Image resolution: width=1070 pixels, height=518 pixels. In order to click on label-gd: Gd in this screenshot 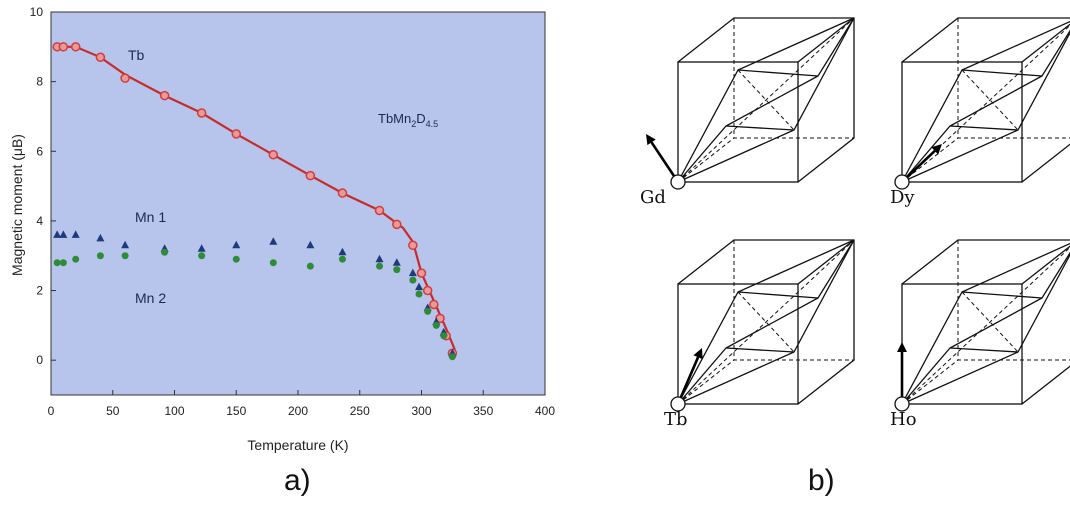, I will do `click(653, 197)`.